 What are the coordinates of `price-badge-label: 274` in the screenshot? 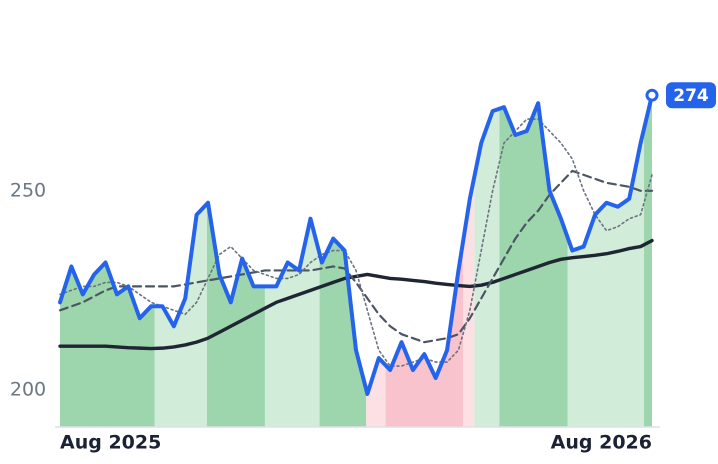 It's located at (691, 96).